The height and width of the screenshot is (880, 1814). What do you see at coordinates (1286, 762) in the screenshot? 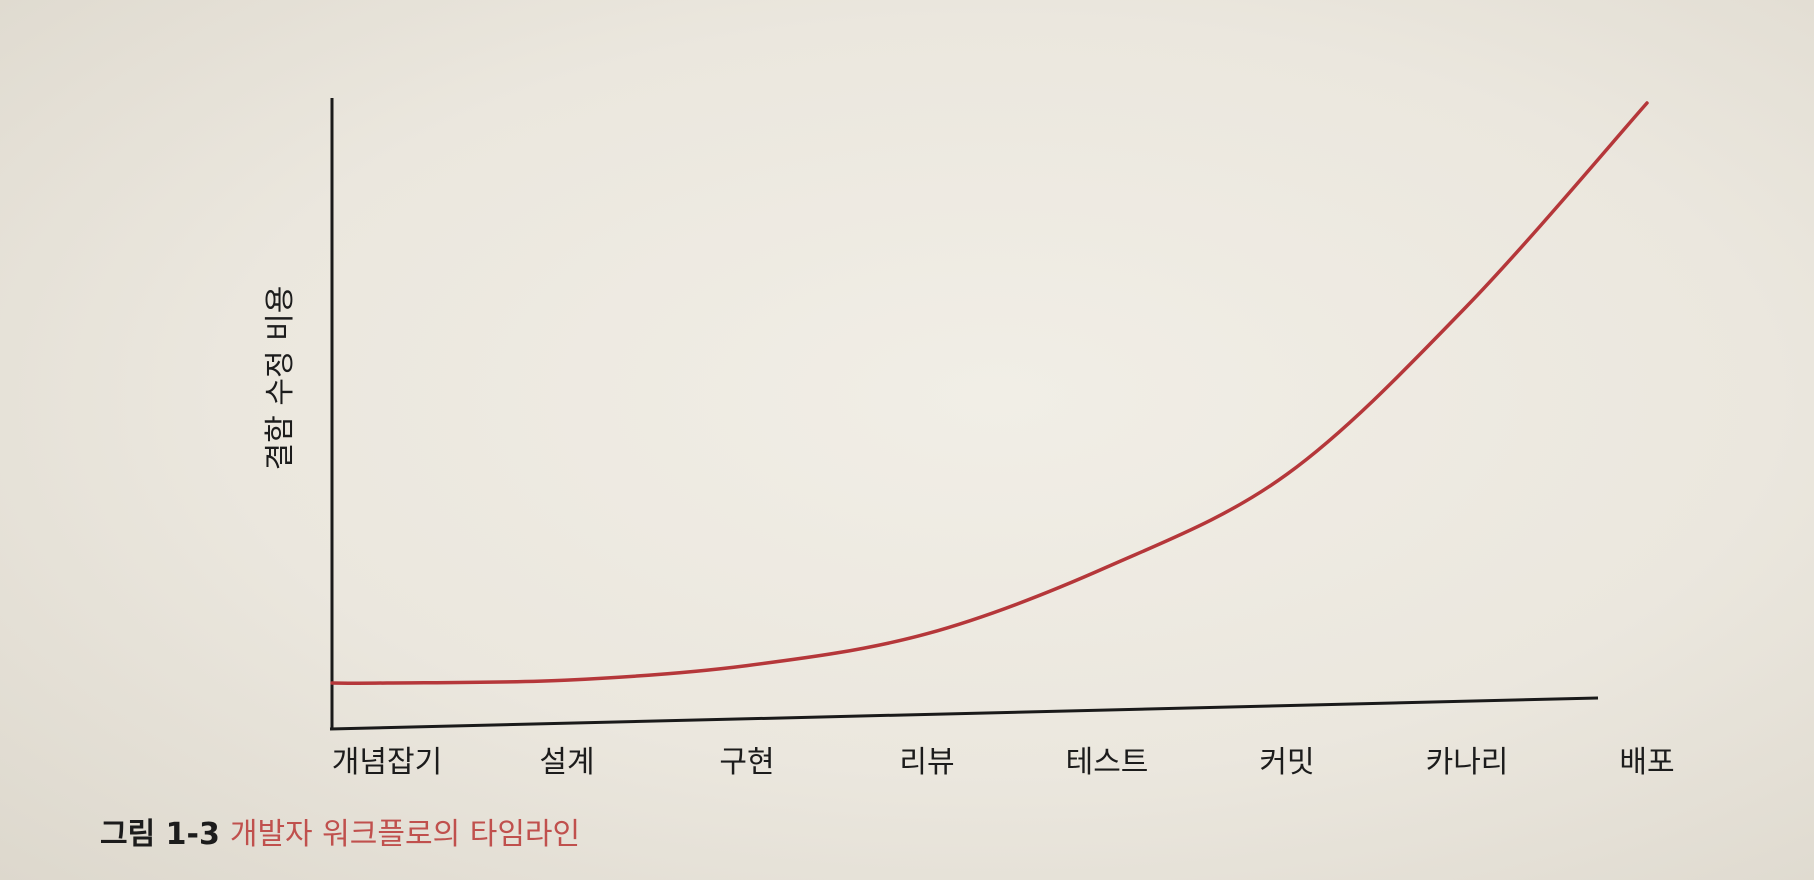
I see `x-tick-label: 커밋` at bounding box center [1286, 762].